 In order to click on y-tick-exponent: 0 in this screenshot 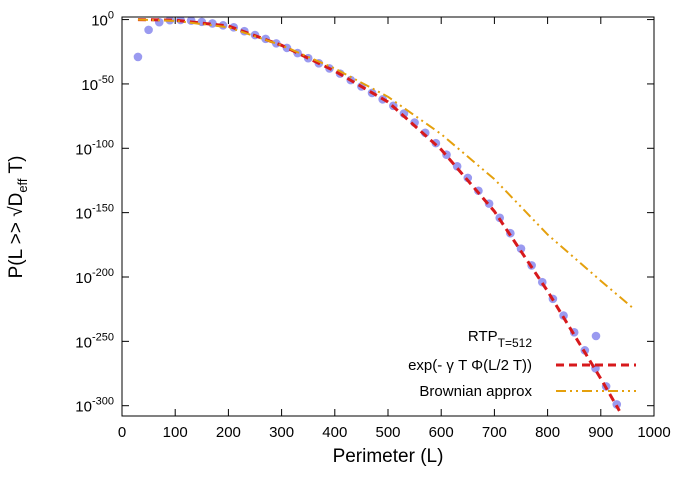, I will do `click(111, 16)`.